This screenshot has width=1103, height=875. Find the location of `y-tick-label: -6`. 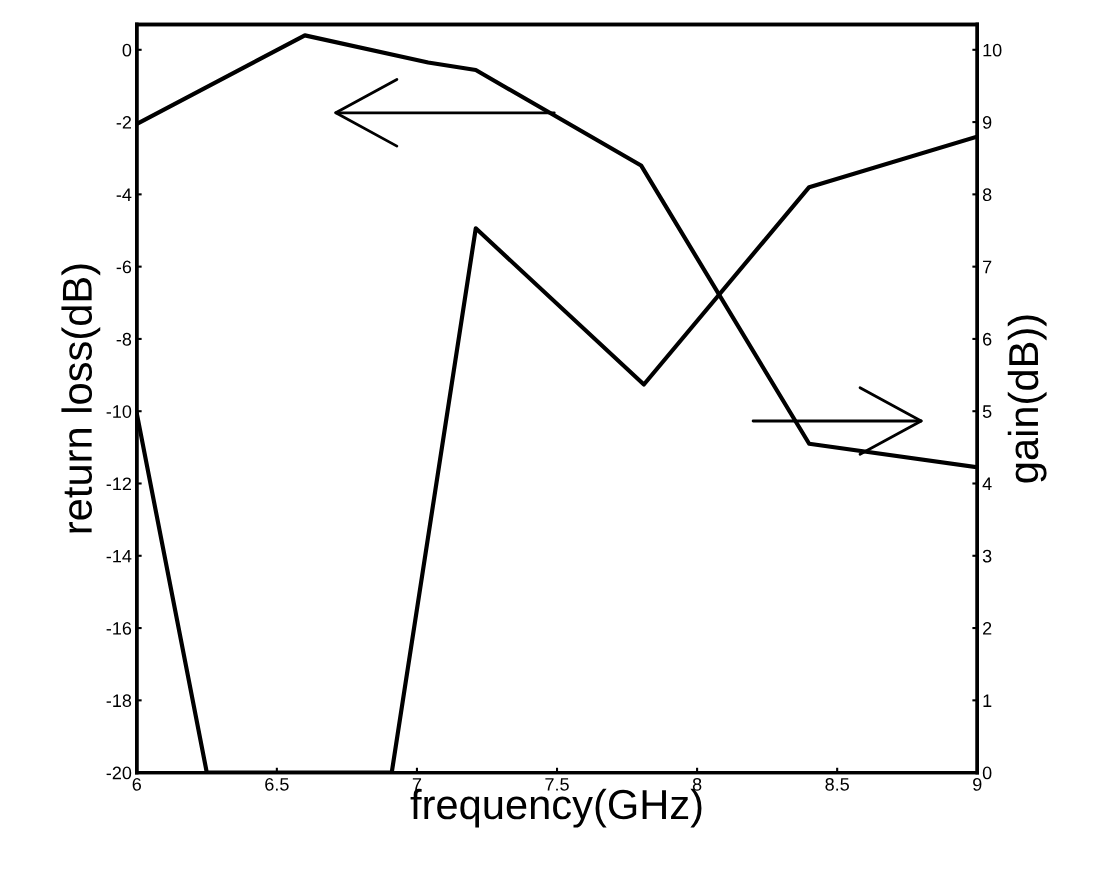

y-tick-label: -6 is located at coordinates (124, 267).